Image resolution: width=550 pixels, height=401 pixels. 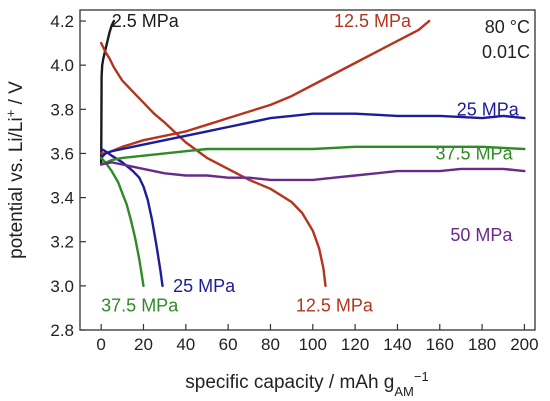 What do you see at coordinates (68, 176) in the screenshot?
I see `y-axis: 2.8 3.0 3.2 3.4 3.6 3.8 4.0 4.2` at bounding box center [68, 176].